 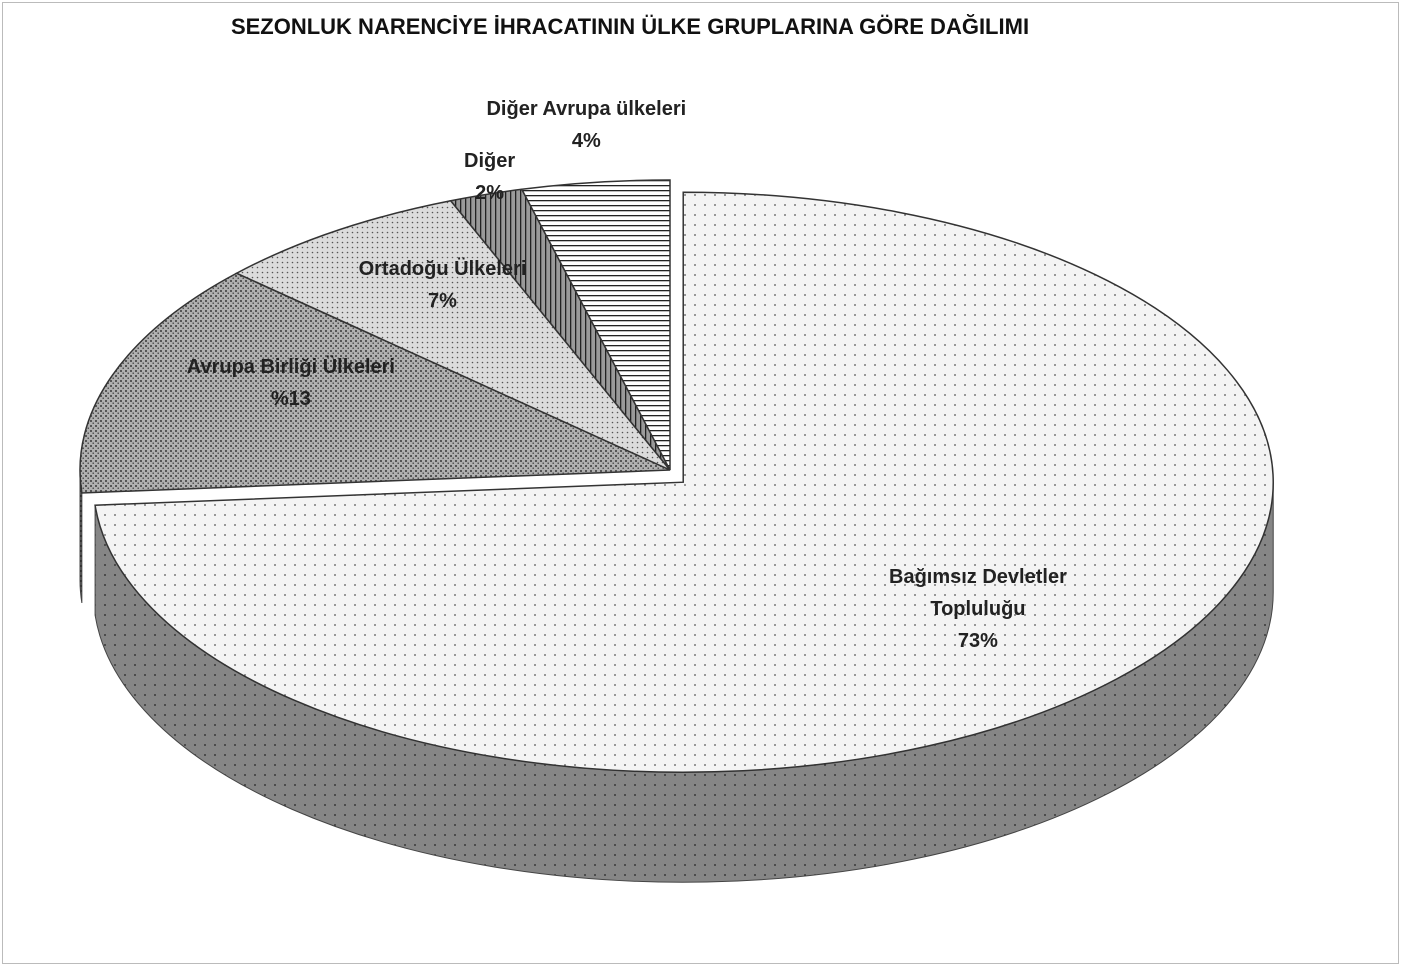 I want to click on data-label: Diğer 2%, so click(x=490, y=177).